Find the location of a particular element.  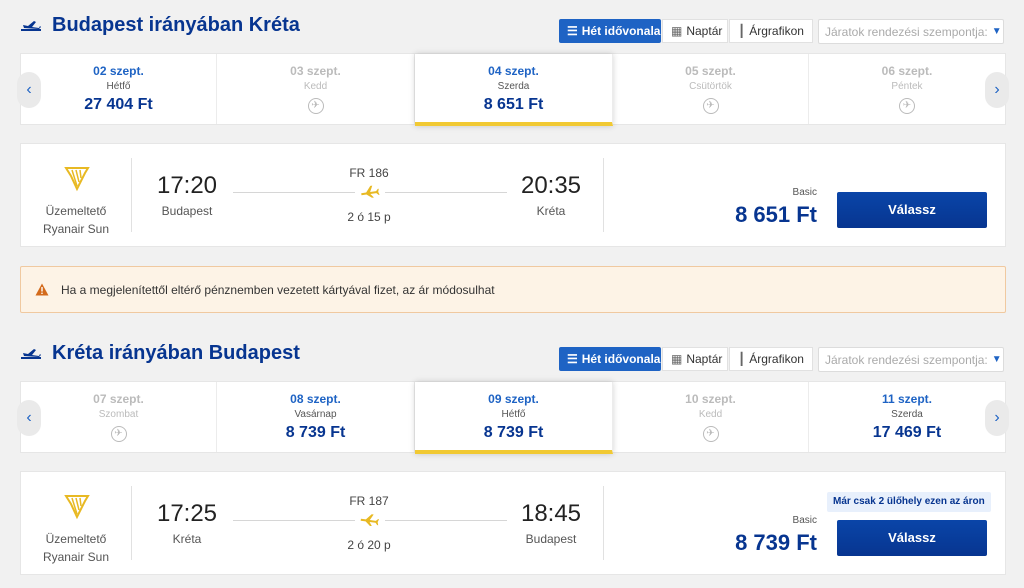

fare-price: 8 651 Ft is located at coordinates (776, 214).